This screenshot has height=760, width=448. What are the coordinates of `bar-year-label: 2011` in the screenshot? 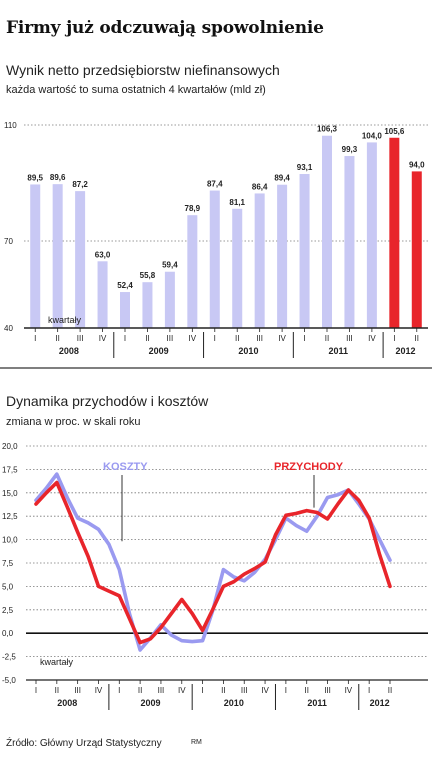 It's located at (338, 351).